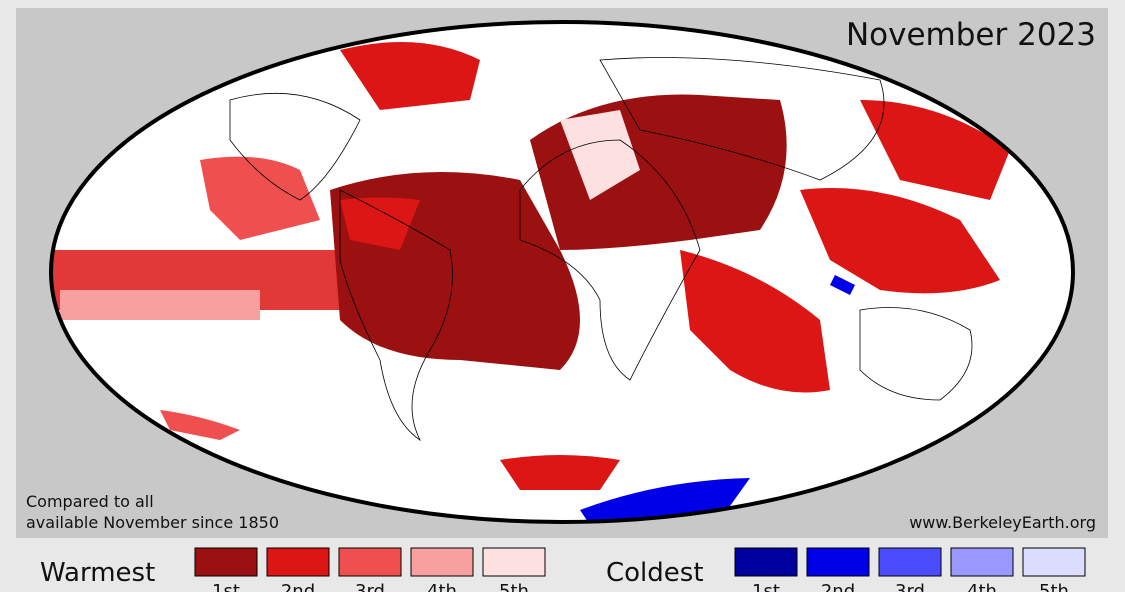 This screenshot has height=592, width=1125. What do you see at coordinates (90, 501) in the screenshot?
I see `note-line: Compared to all` at bounding box center [90, 501].